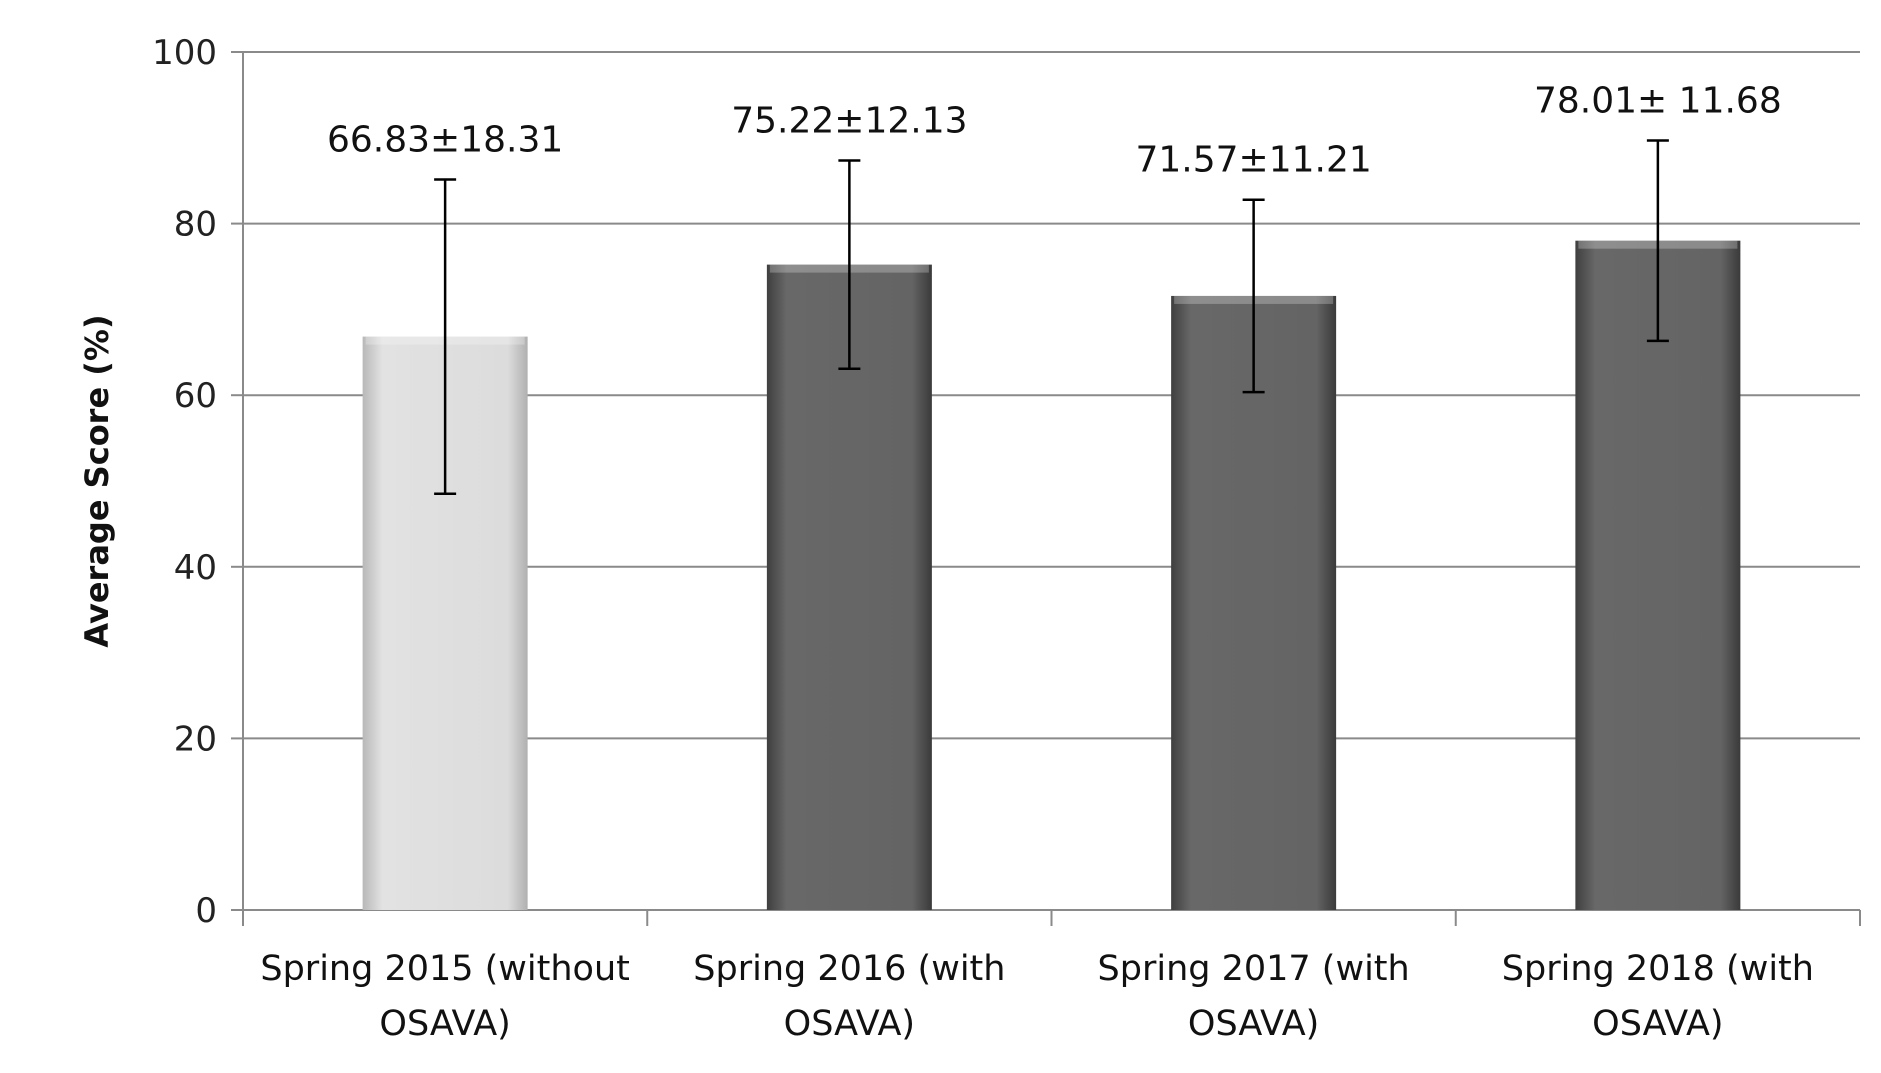 This screenshot has width=1881, height=1073. Describe the element at coordinates (445, 969) in the screenshot. I see `x-tick-label: Spring 2015 (without` at that location.